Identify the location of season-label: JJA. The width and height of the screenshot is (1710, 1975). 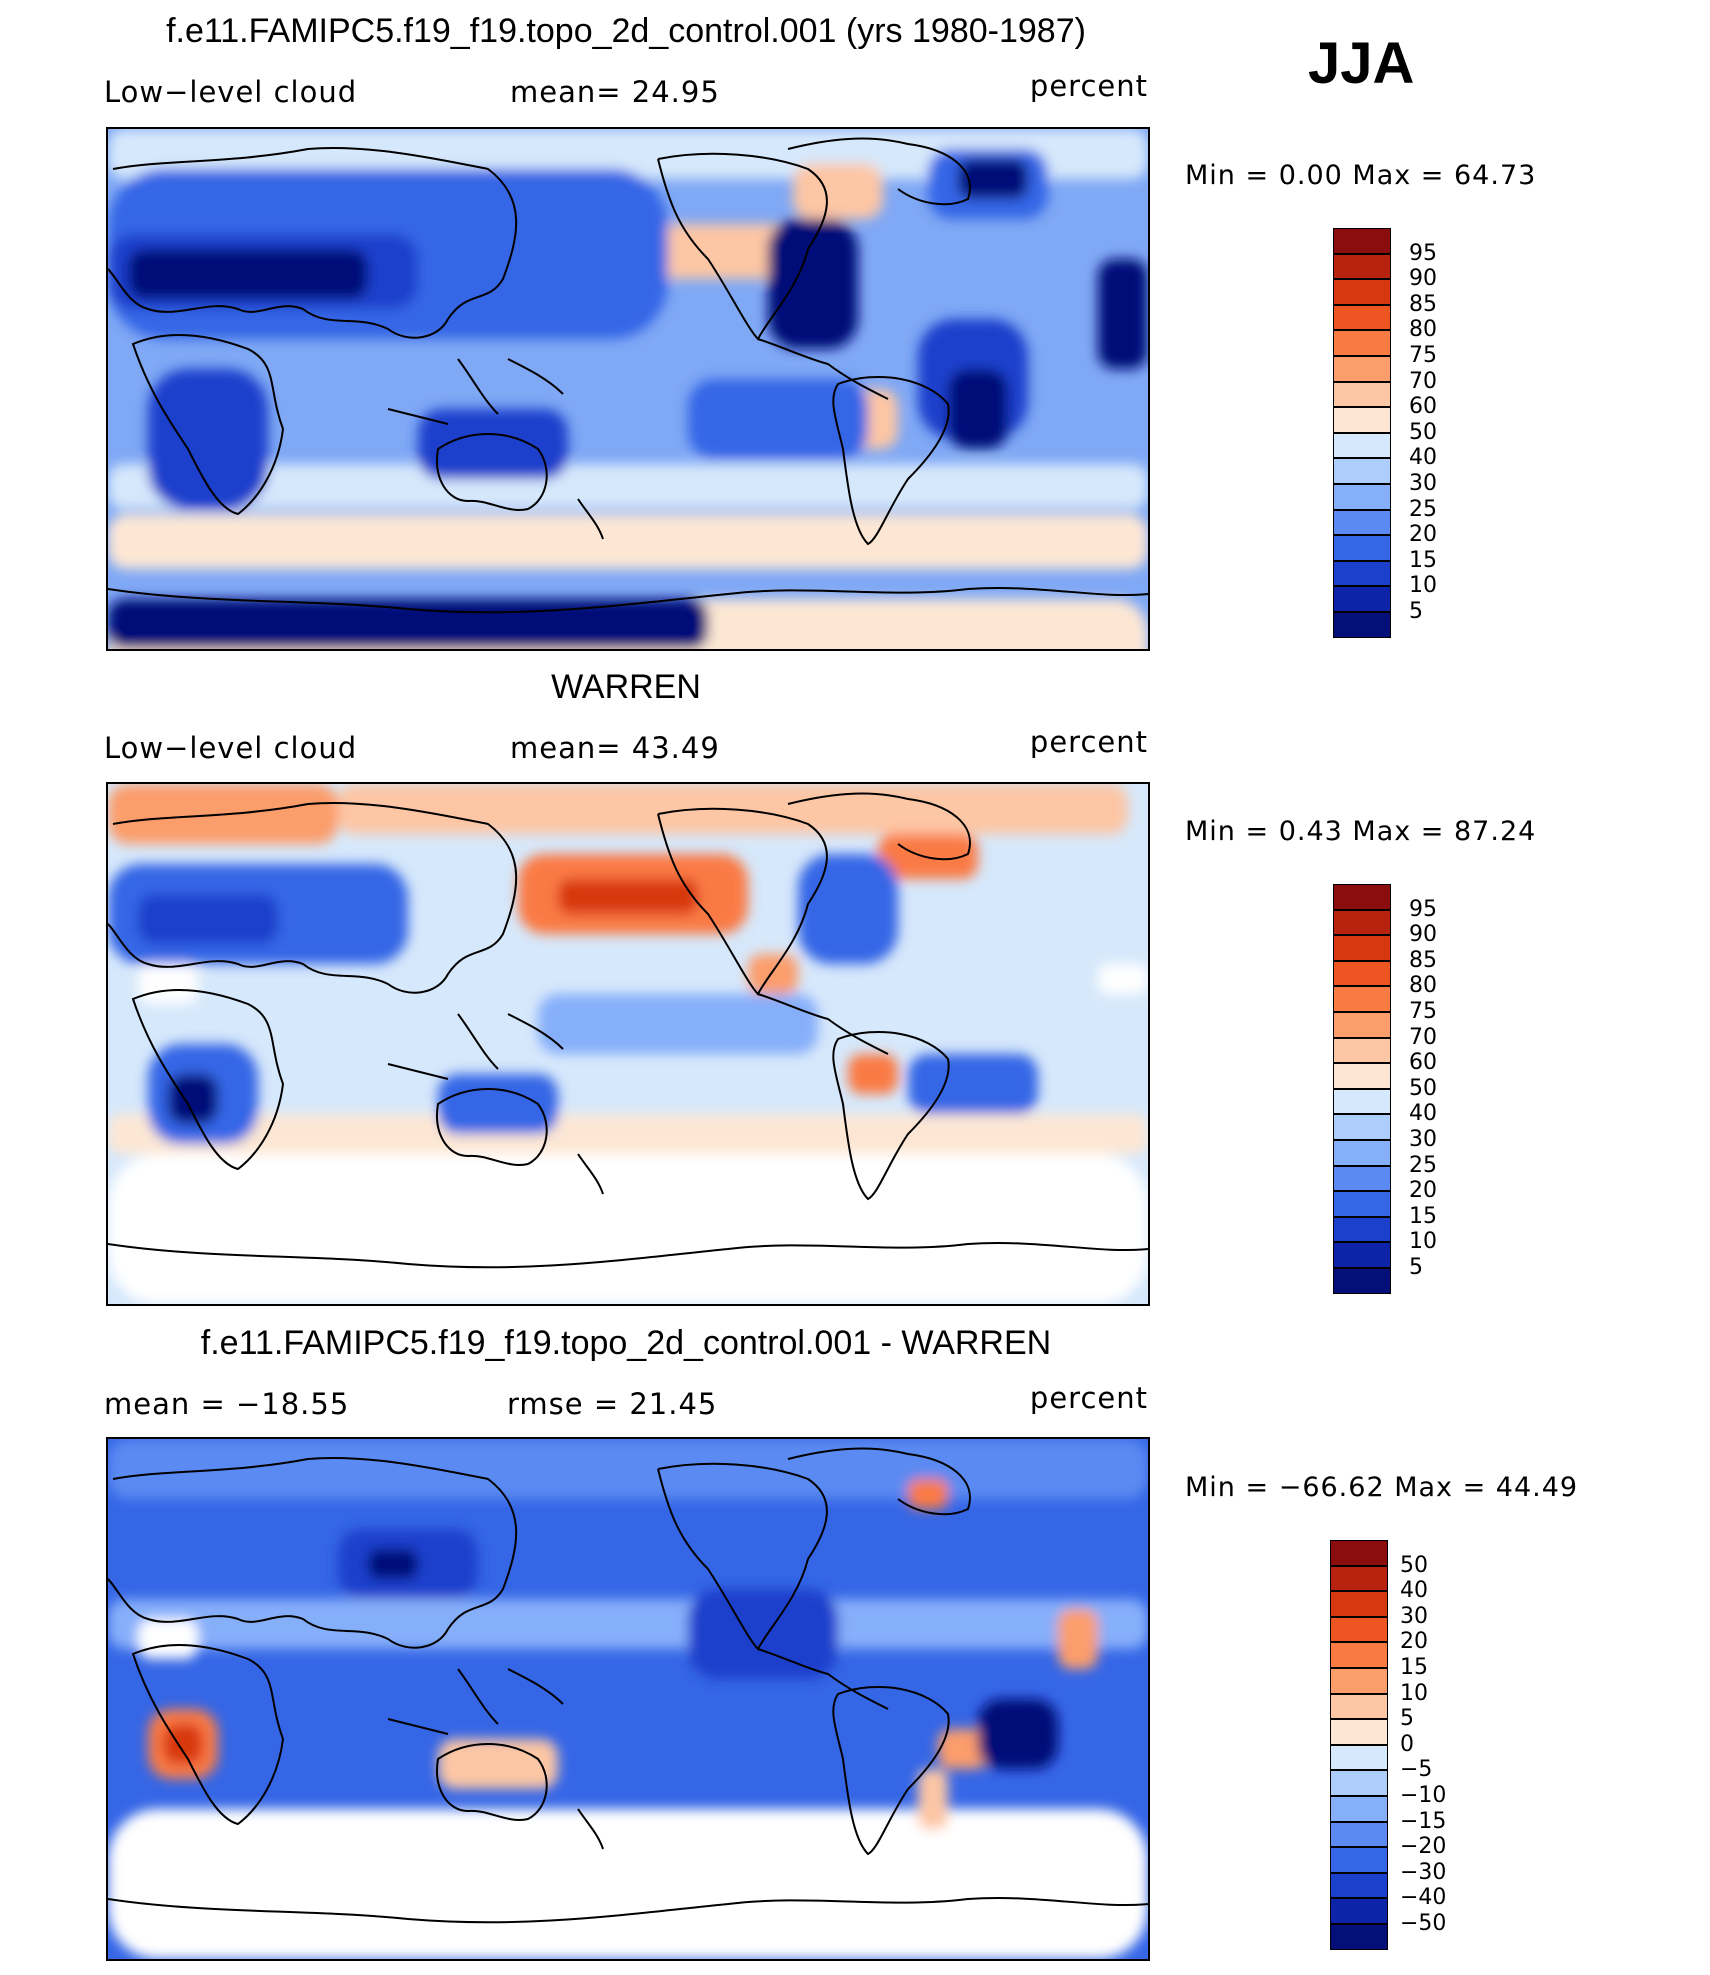
(1361, 63).